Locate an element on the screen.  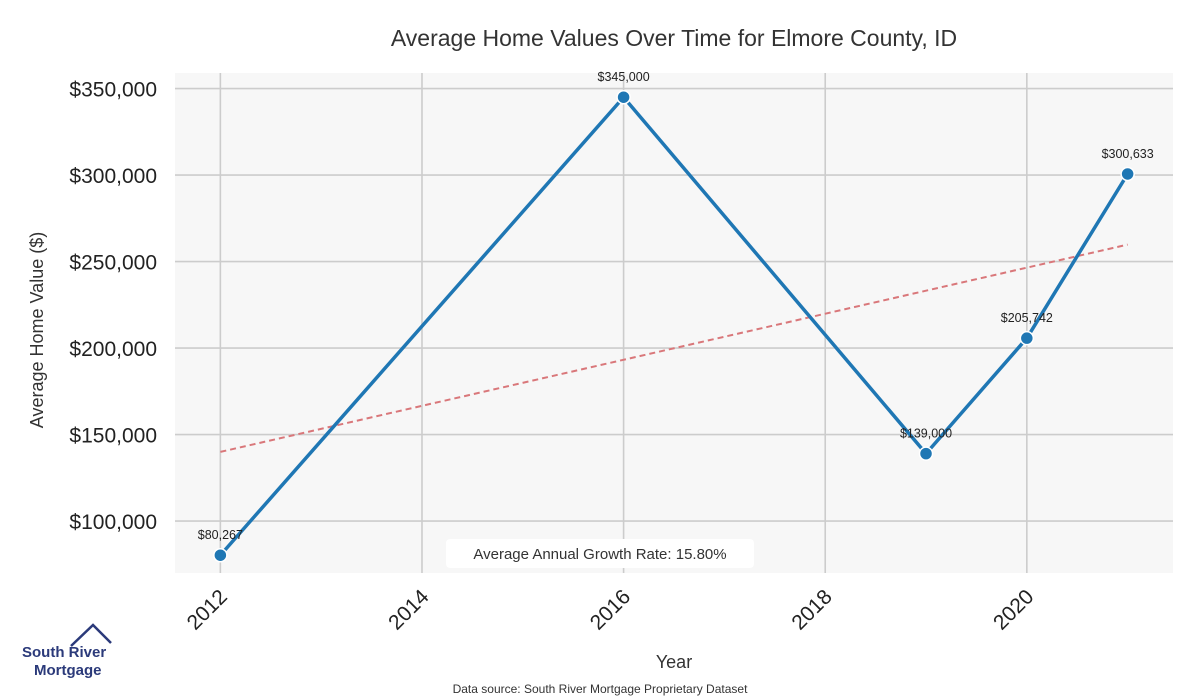
company-logo: South River Mortgage is located at coordinates (67, 651).